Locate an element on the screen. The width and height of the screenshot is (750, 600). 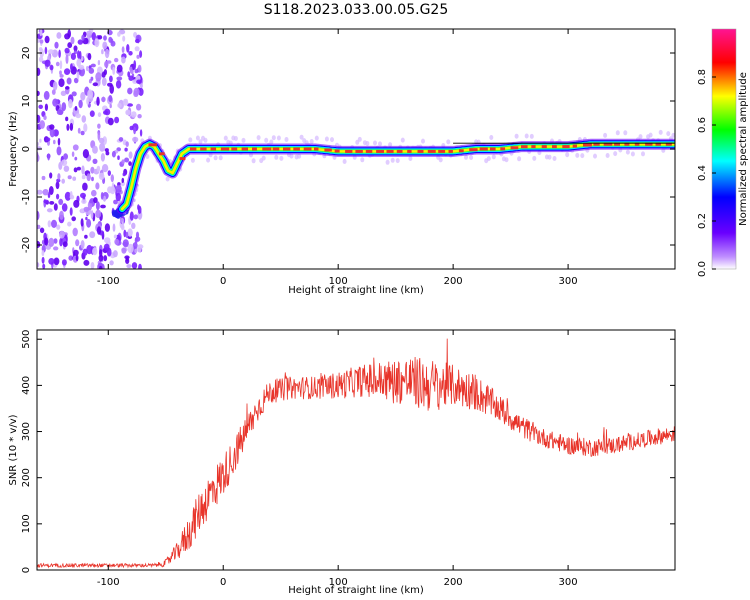
x-tick-label: -100 is located at coordinates (108, 281).